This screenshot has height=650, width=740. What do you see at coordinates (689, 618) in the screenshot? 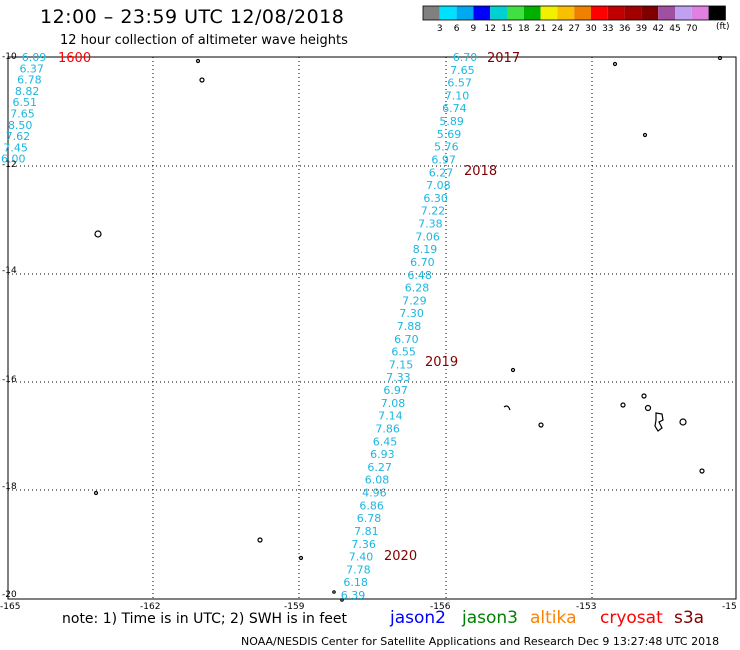
I see `sat-label-s3a: s3a` at bounding box center [689, 618].